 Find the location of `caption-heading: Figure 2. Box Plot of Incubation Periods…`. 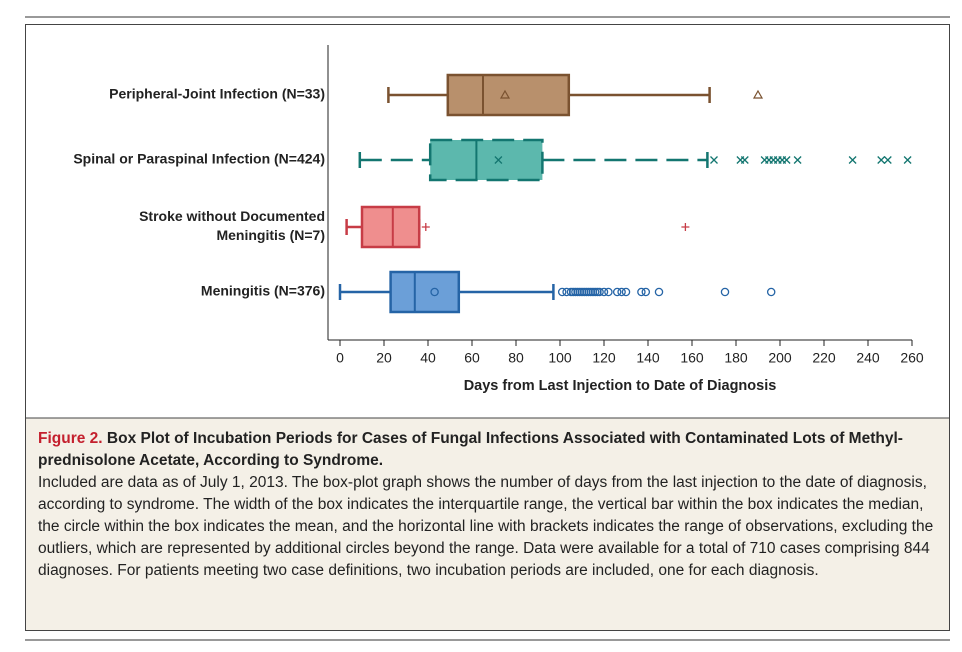

caption-heading: Figure 2. Box Plot of Incubation Periods… is located at coordinates (490, 450).